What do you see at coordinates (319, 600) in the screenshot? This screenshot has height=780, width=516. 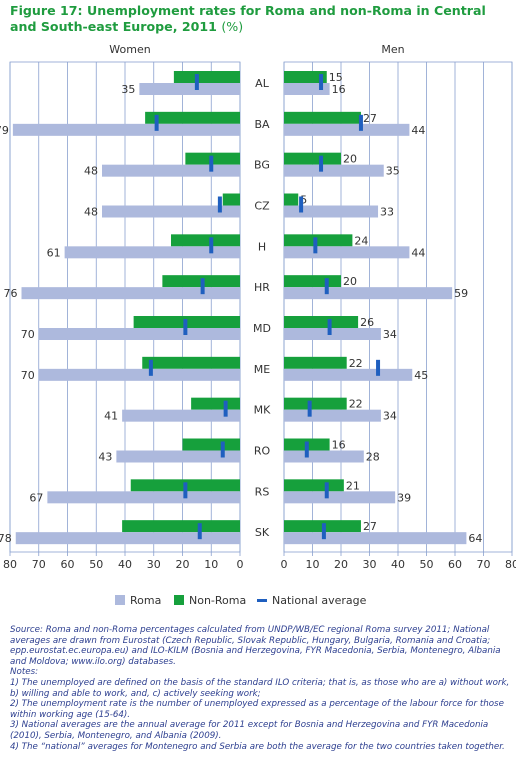 I see `legend-label-national-average: National average` at bounding box center [319, 600].